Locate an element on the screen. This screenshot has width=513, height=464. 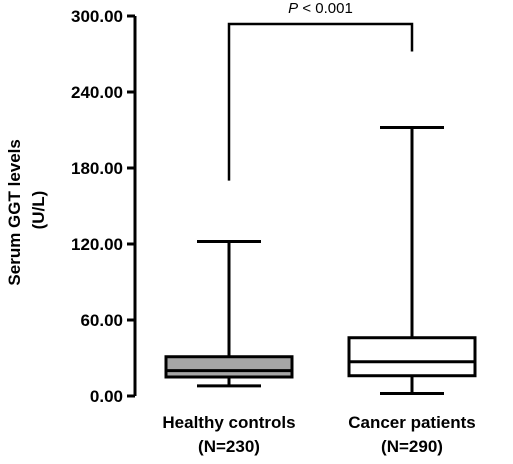
y-axis-label: Serum GGT levels (U/L) is located at coordinates (26, 209).